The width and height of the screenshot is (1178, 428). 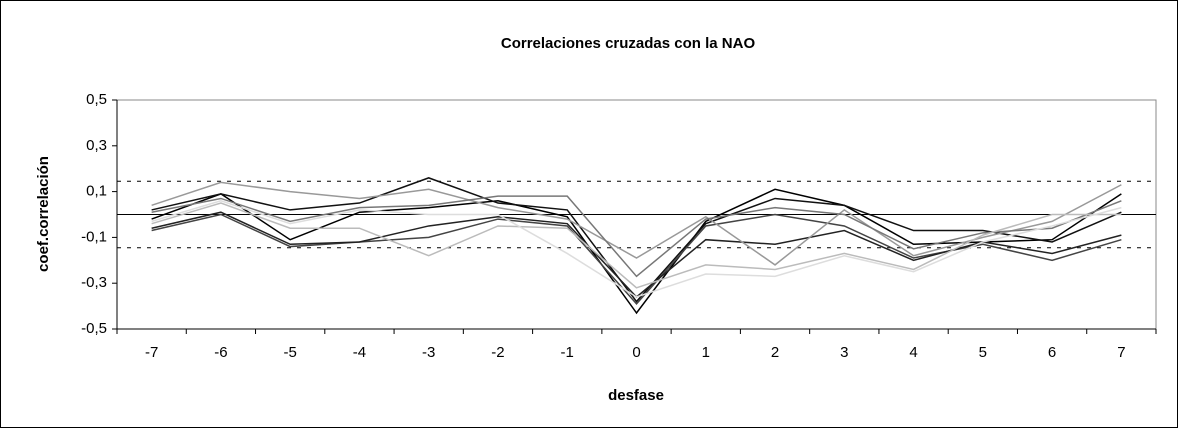 I want to click on x-tick-label: 0, so click(x=636, y=352).